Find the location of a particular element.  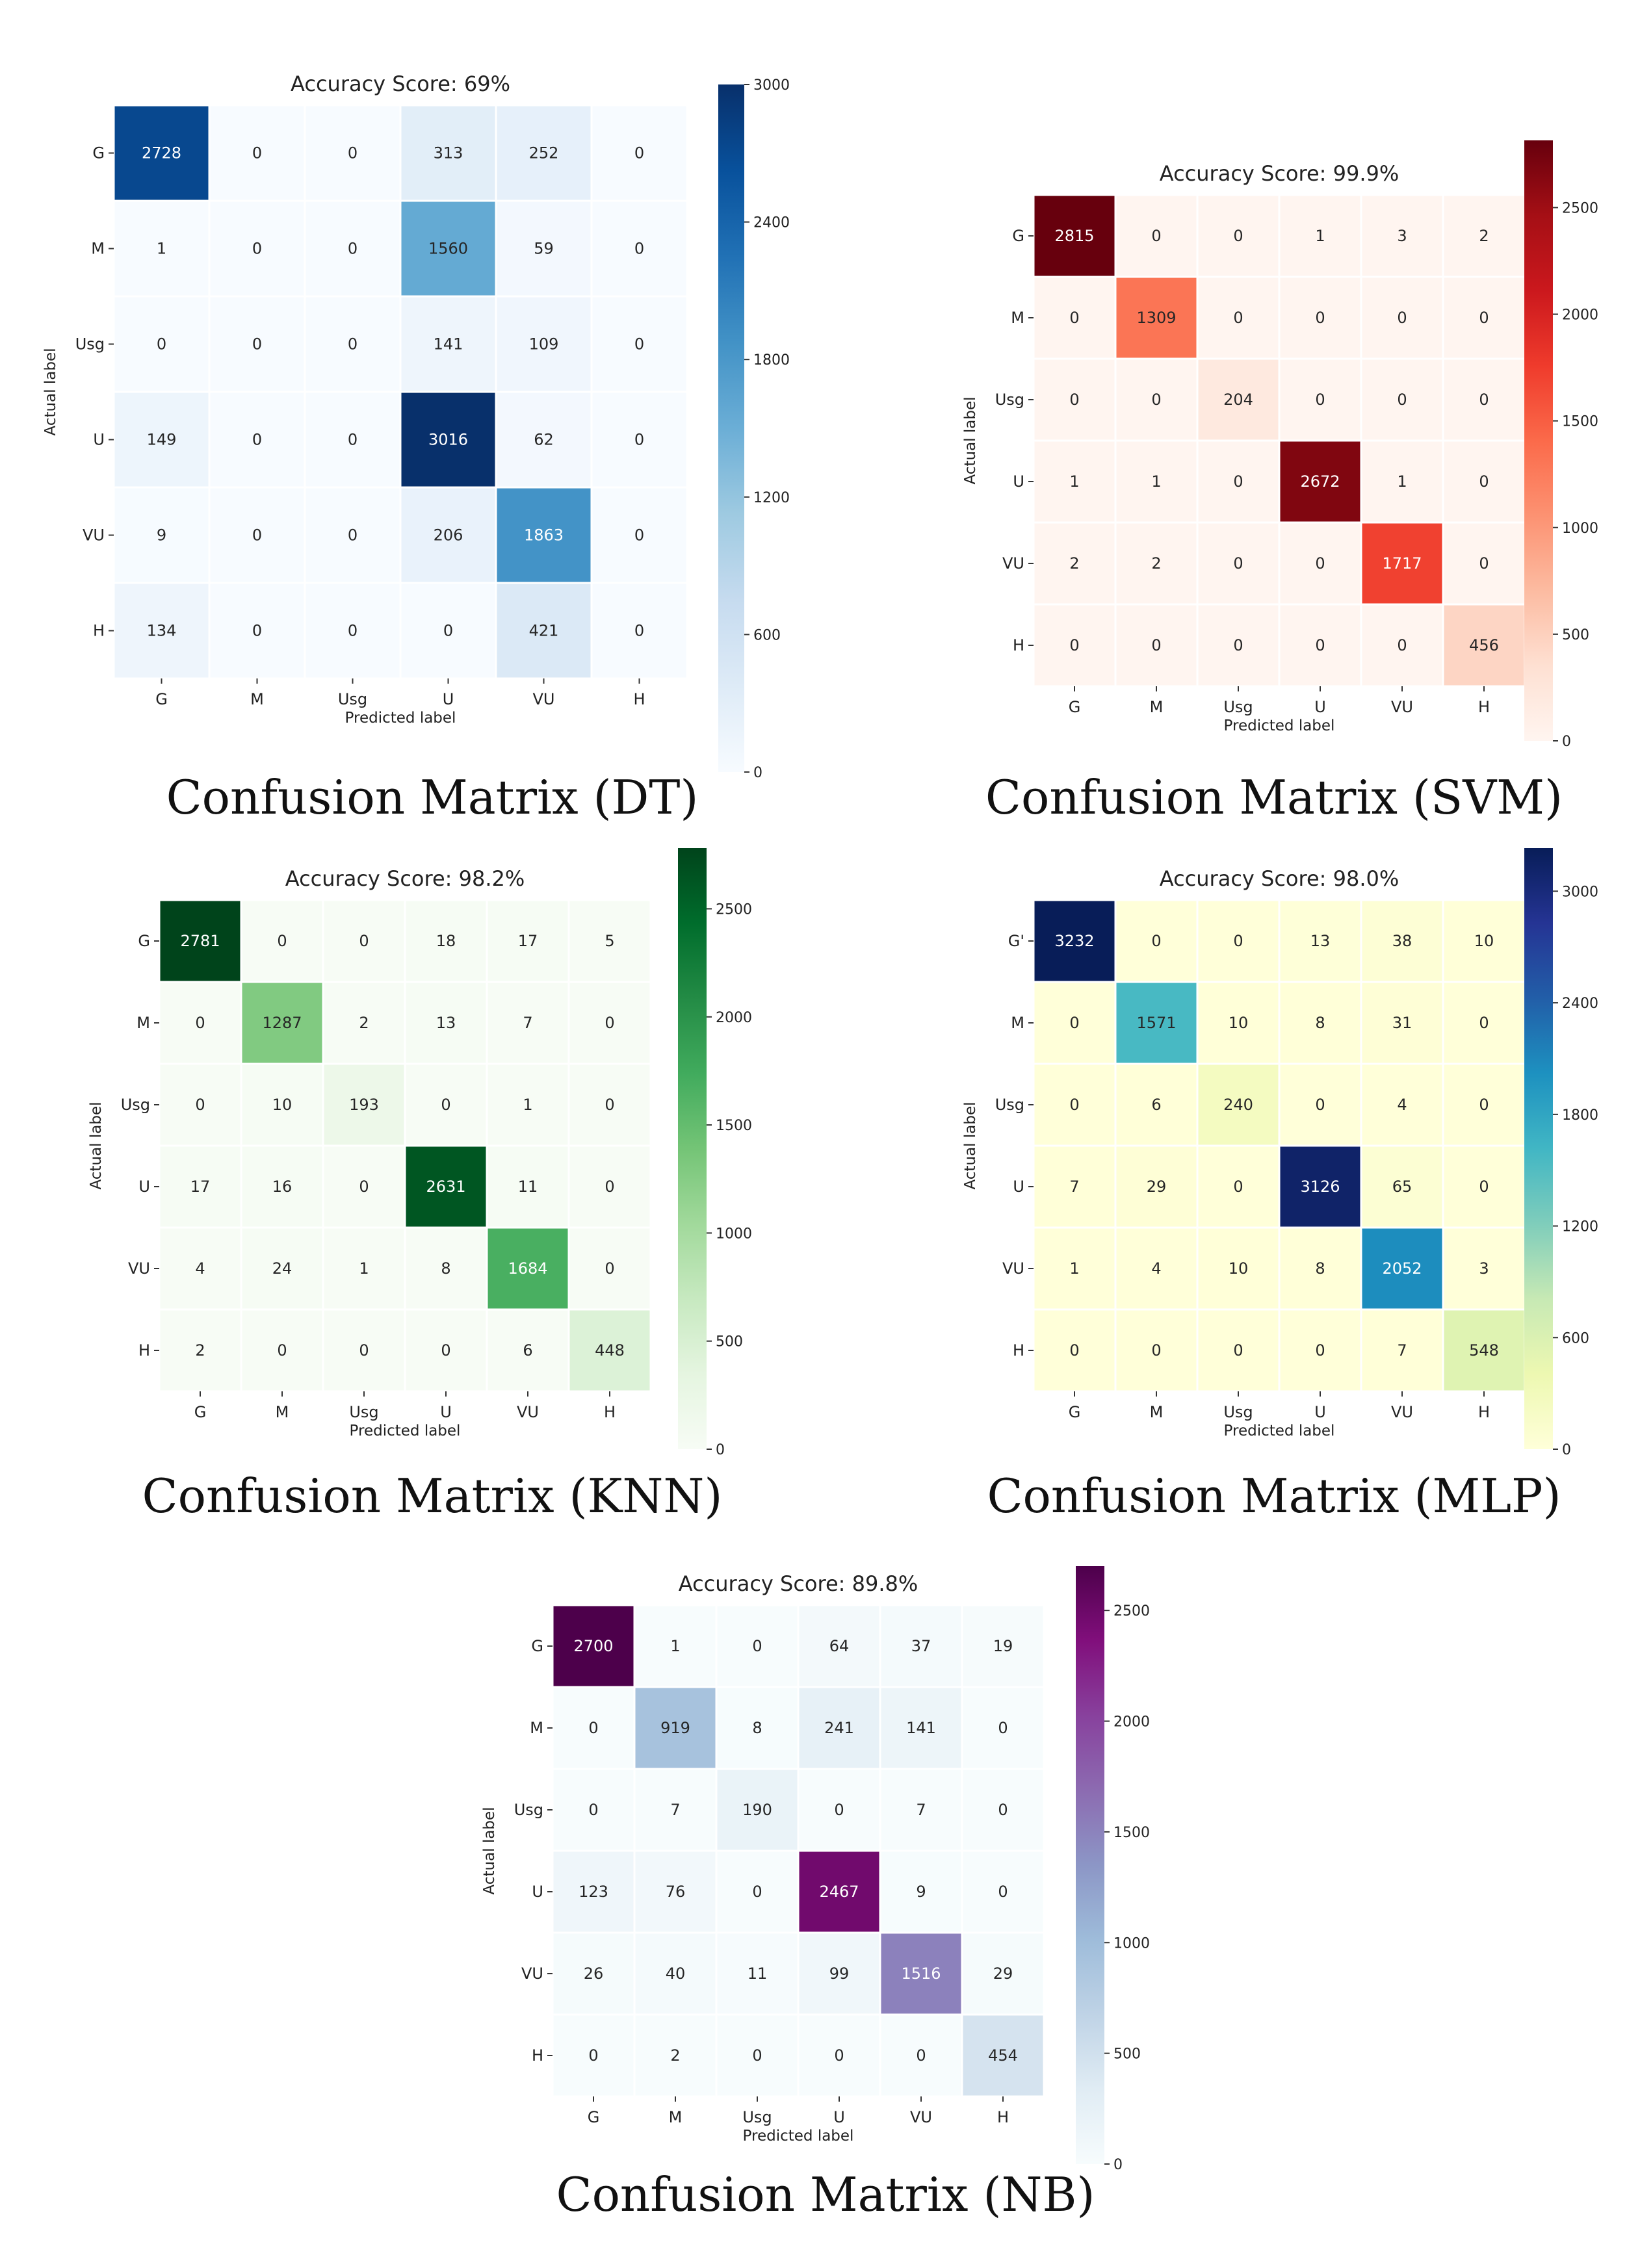

x-tick-label: VU is located at coordinates (1402, 1412).